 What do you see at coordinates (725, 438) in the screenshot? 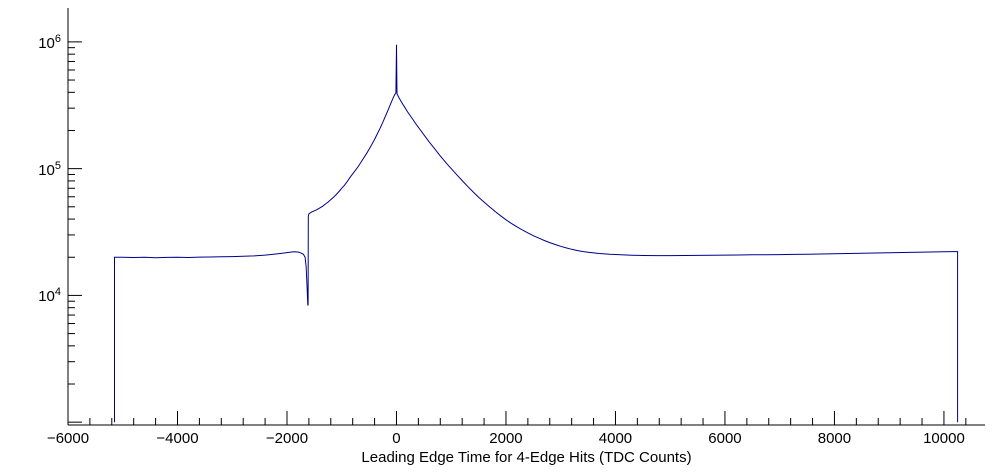
I see `x-tick-label: 6000` at bounding box center [725, 438].